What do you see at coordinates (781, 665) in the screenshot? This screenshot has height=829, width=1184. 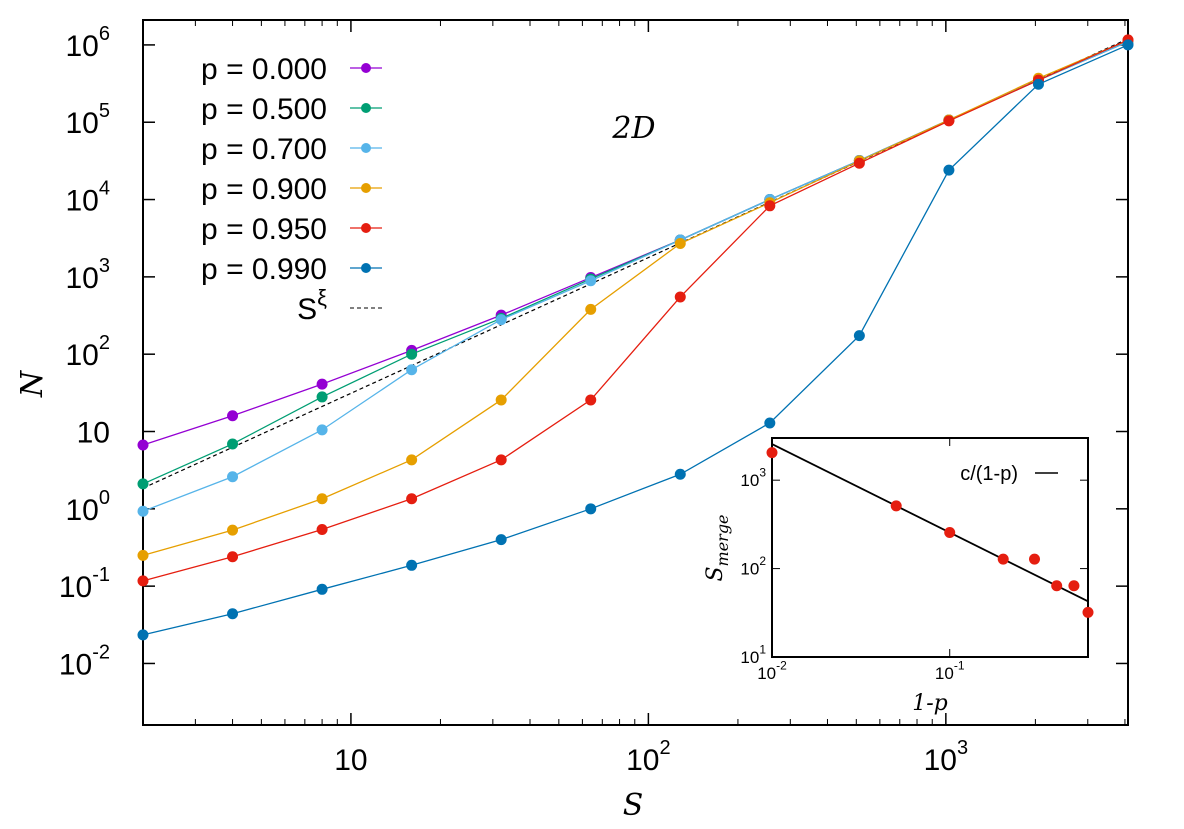 I see `inset-x-tick-label-exp: -2` at bounding box center [781, 665].